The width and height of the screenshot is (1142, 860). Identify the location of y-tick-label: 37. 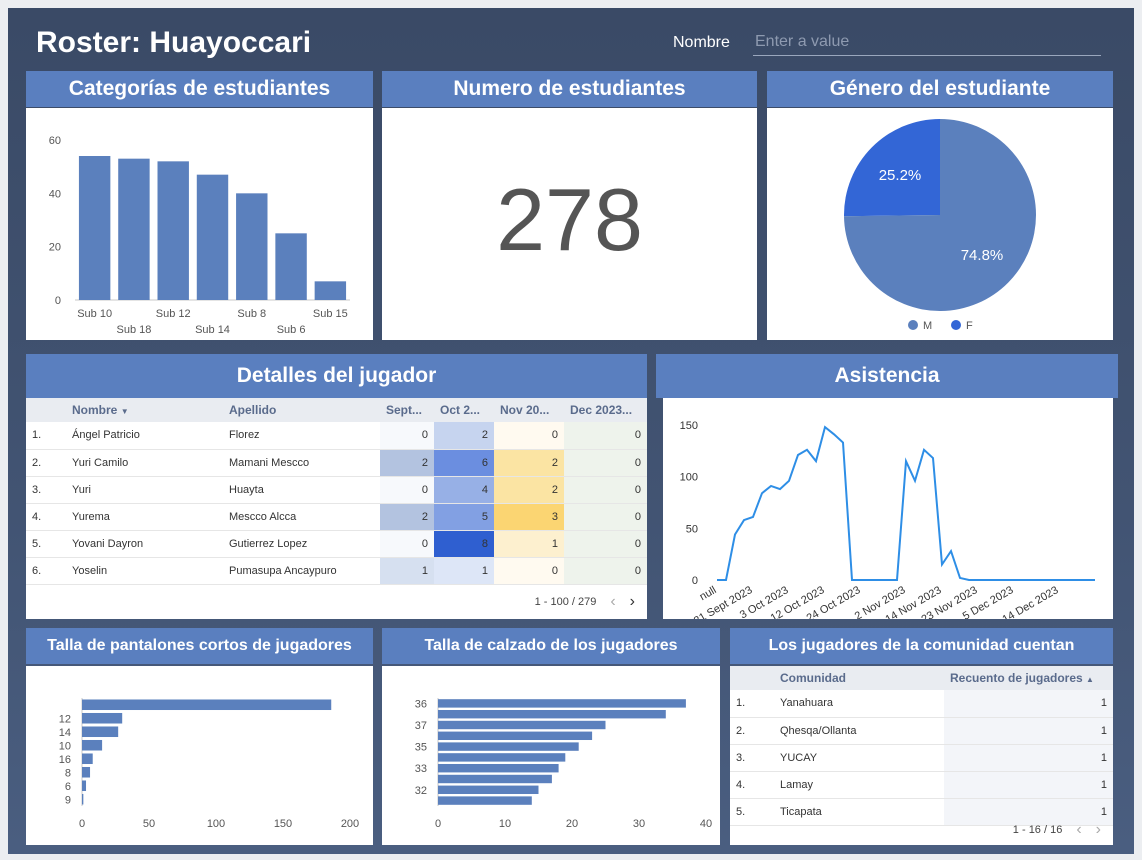
(421, 726).